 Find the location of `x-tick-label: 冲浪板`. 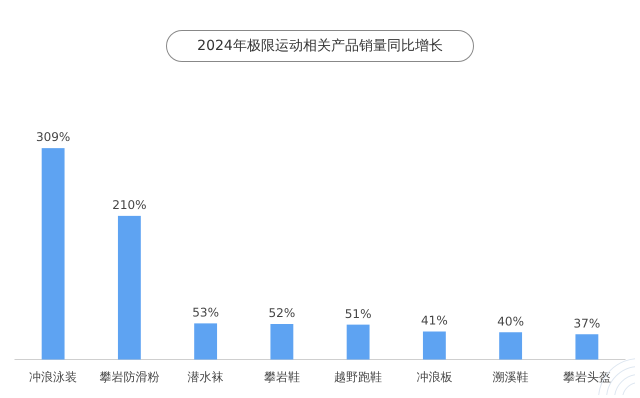

x-tick-label: 冲浪板 is located at coordinates (434, 377).